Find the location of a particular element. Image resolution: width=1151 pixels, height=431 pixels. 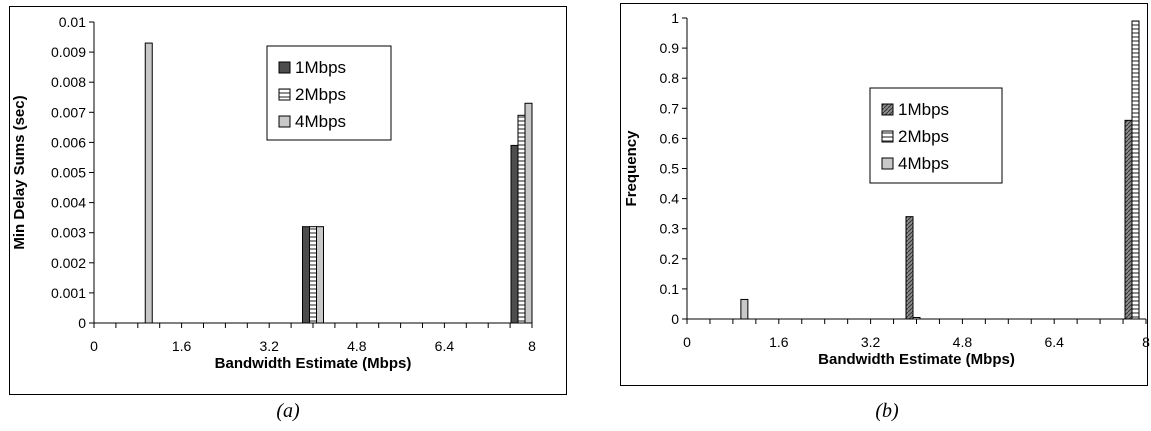

y-tick-label: 0.6 is located at coordinates (670, 138).